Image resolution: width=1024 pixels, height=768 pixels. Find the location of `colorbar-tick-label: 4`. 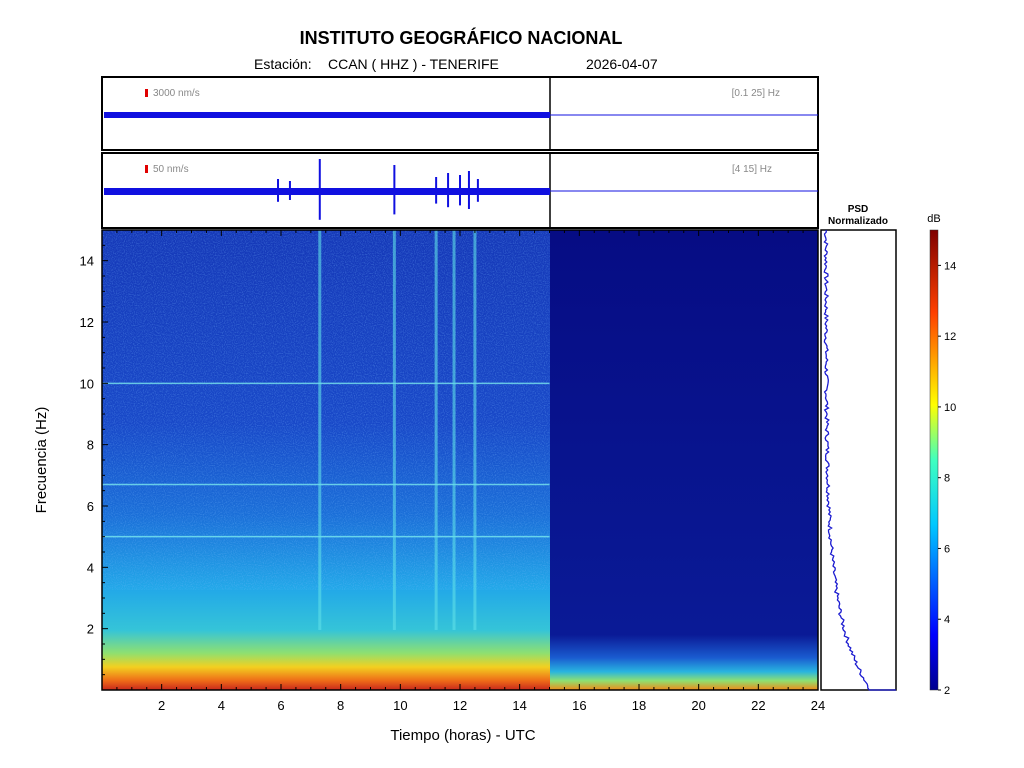

colorbar-tick-label: 4 is located at coordinates (947, 620).